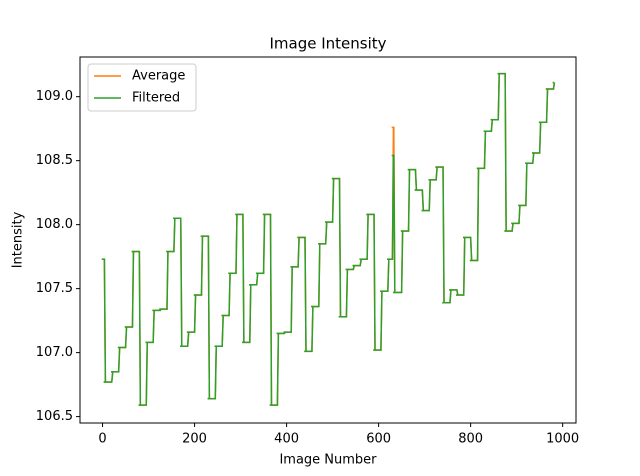 Image resolution: width=640 pixels, height=476 pixels. I want to click on y-tick-label: 107.5, so click(54, 288).